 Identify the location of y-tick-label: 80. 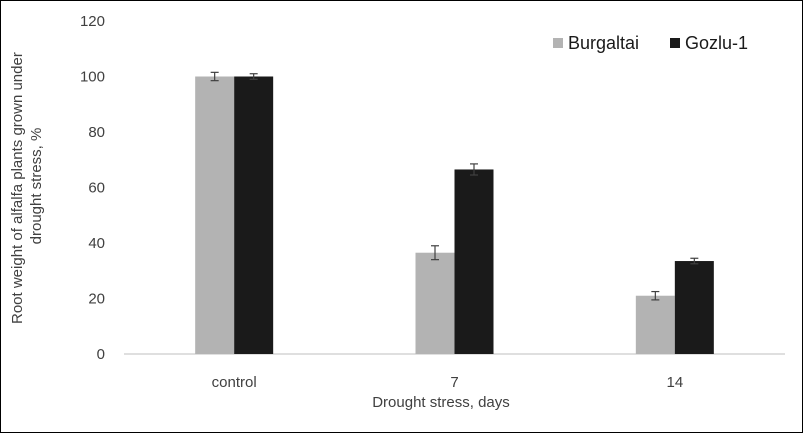
(96, 132).